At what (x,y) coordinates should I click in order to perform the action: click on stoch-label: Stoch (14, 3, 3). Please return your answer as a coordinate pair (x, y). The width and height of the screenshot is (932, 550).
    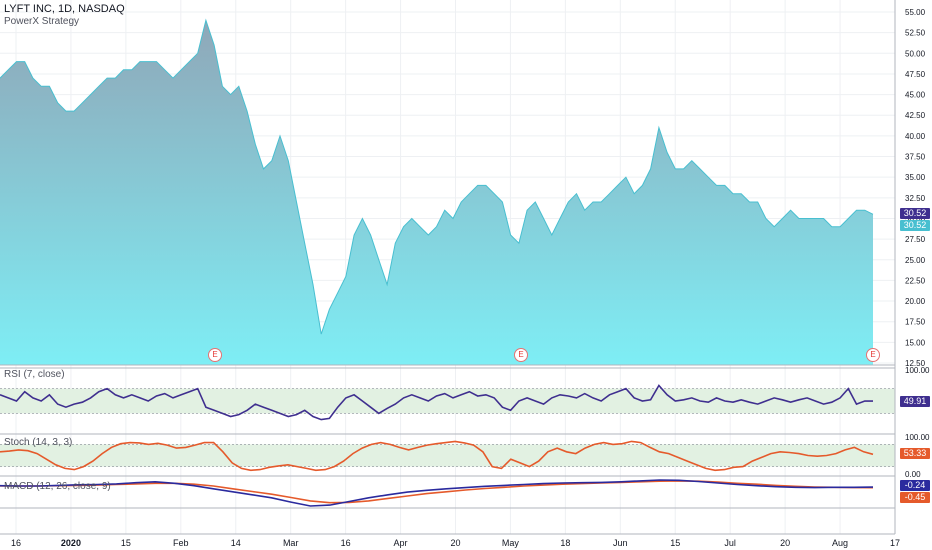
    Looking at the image, I should click on (38, 442).